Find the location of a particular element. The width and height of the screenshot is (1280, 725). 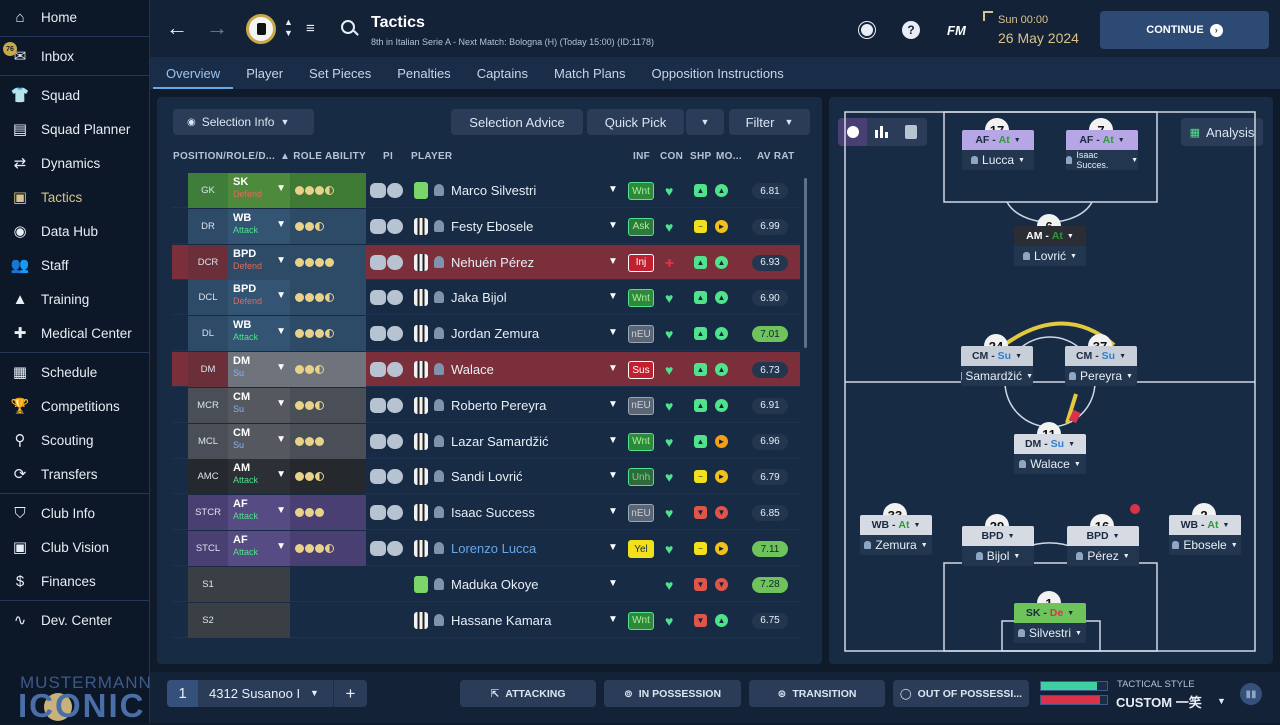

sidebar-item-club-vision: ▣Club Vision is located at coordinates (74, 547).